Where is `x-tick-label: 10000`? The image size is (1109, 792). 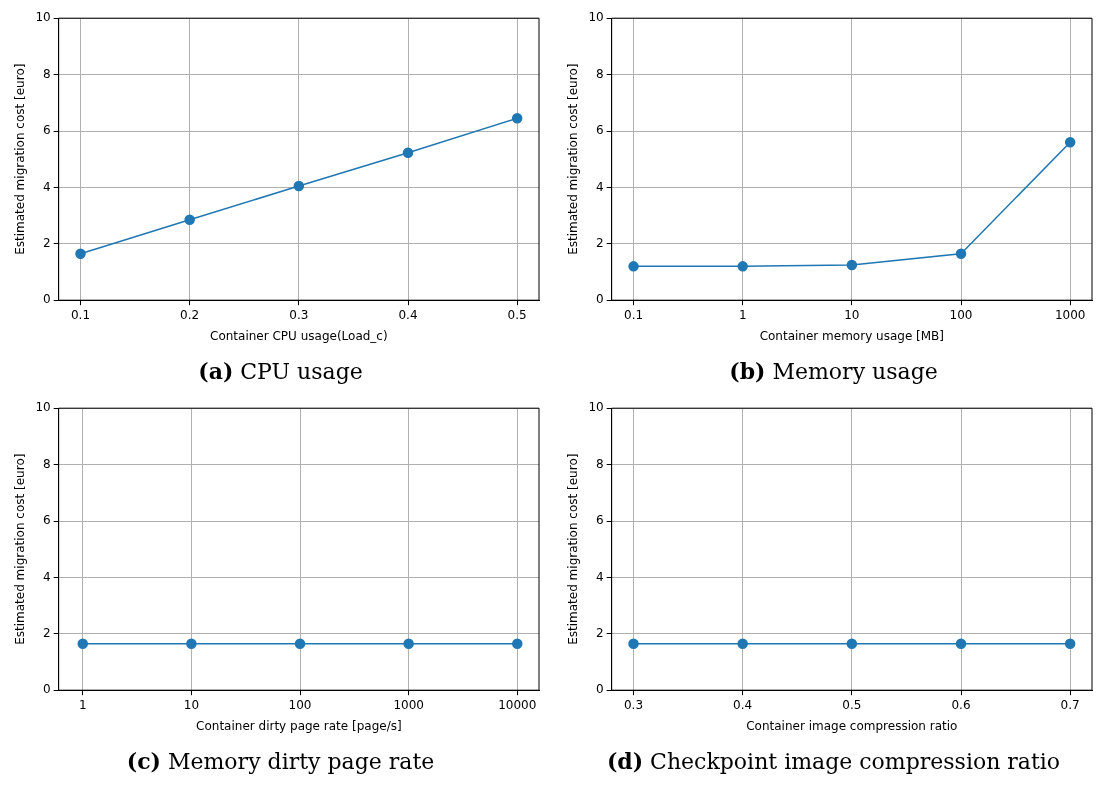
x-tick-label: 10000 is located at coordinates (517, 704).